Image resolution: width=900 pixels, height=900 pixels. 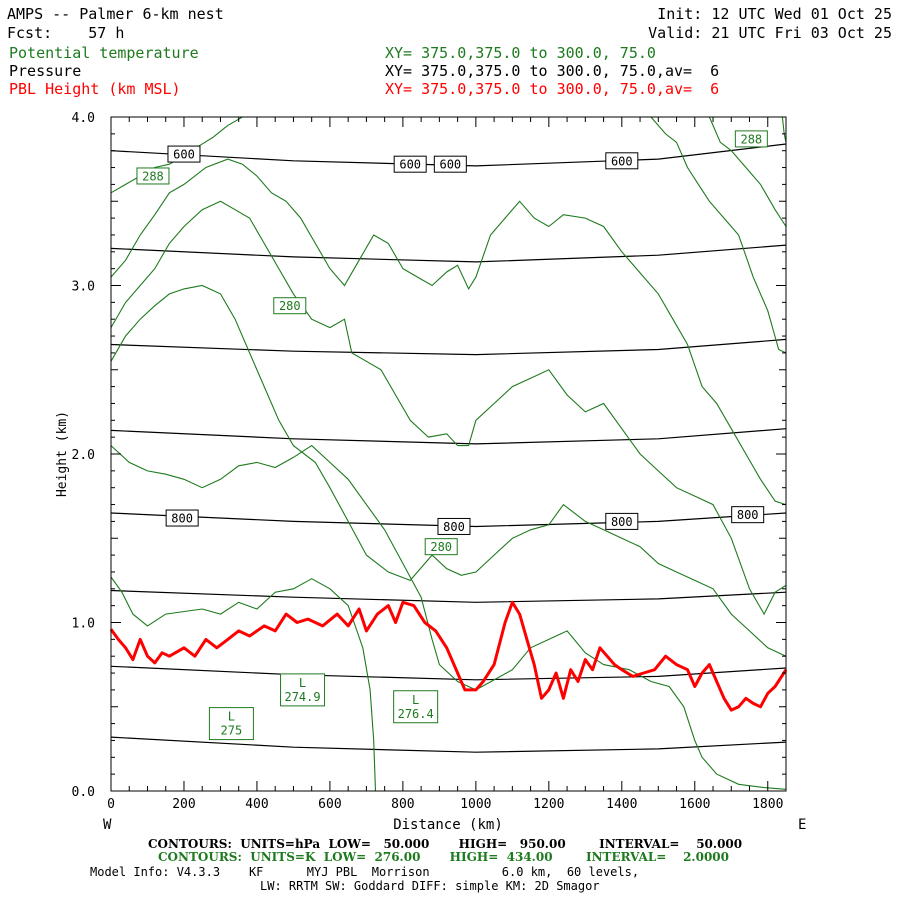 I want to click on y-tick-label-1: 1.0, so click(x=83, y=624).